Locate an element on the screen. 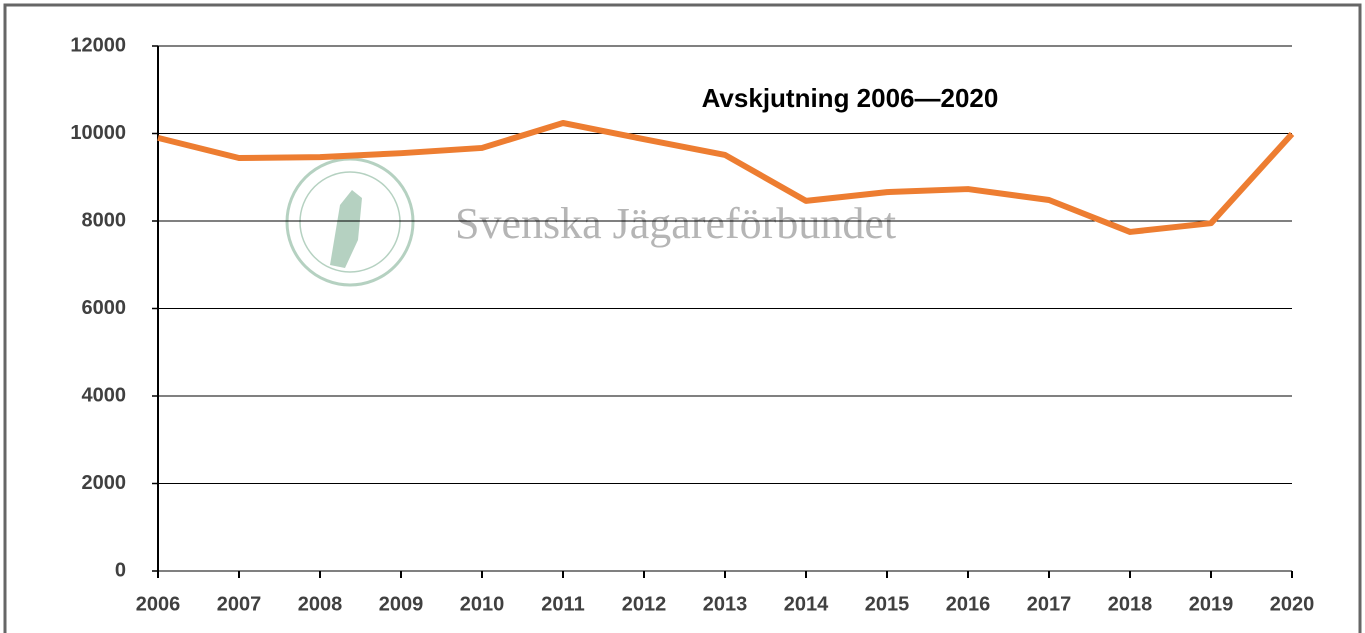 The width and height of the screenshot is (1365, 633). x-tick-label: 2014 is located at coordinates (806, 604).